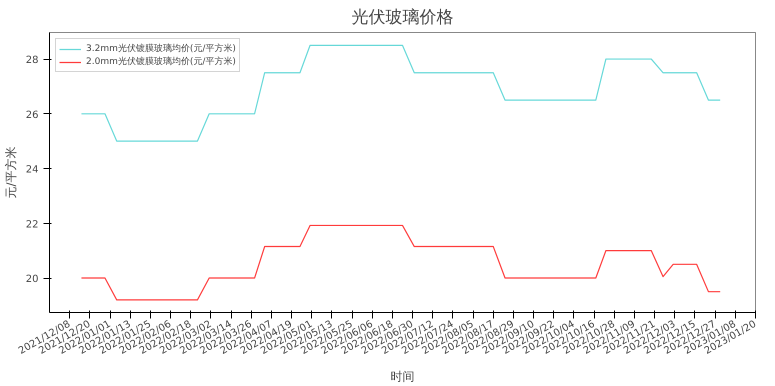  What do you see at coordinates (32, 60) in the screenshot?
I see `y-tick-label: 28` at bounding box center [32, 60].